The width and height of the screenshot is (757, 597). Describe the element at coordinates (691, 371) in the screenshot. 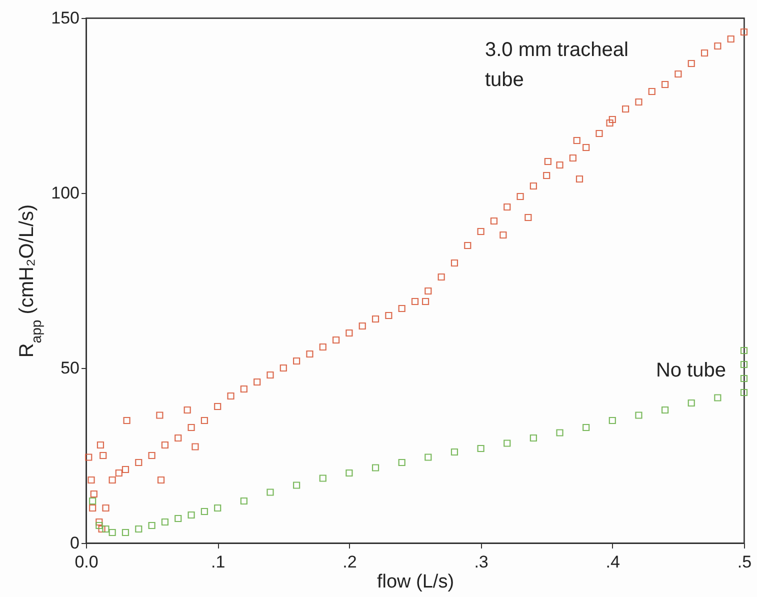

I see `series-label: No tube` at that location.